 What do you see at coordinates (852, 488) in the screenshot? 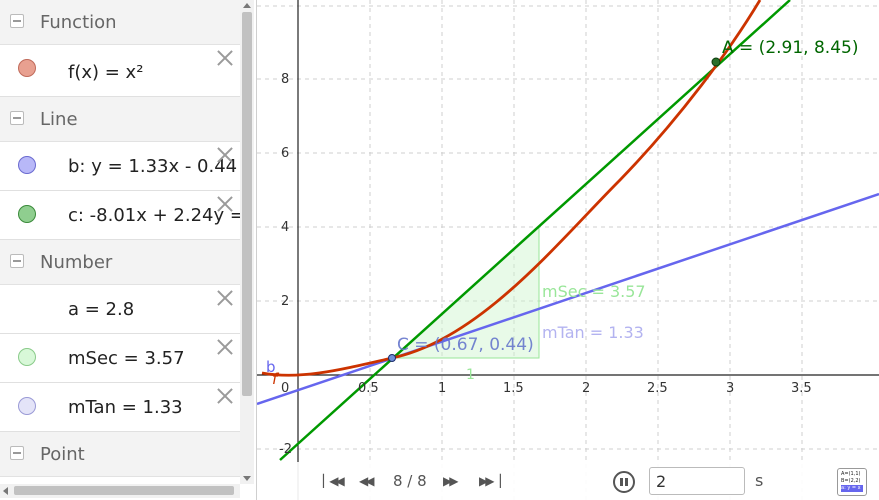
I see `style-bar-line: a: y = x` at bounding box center [852, 488].